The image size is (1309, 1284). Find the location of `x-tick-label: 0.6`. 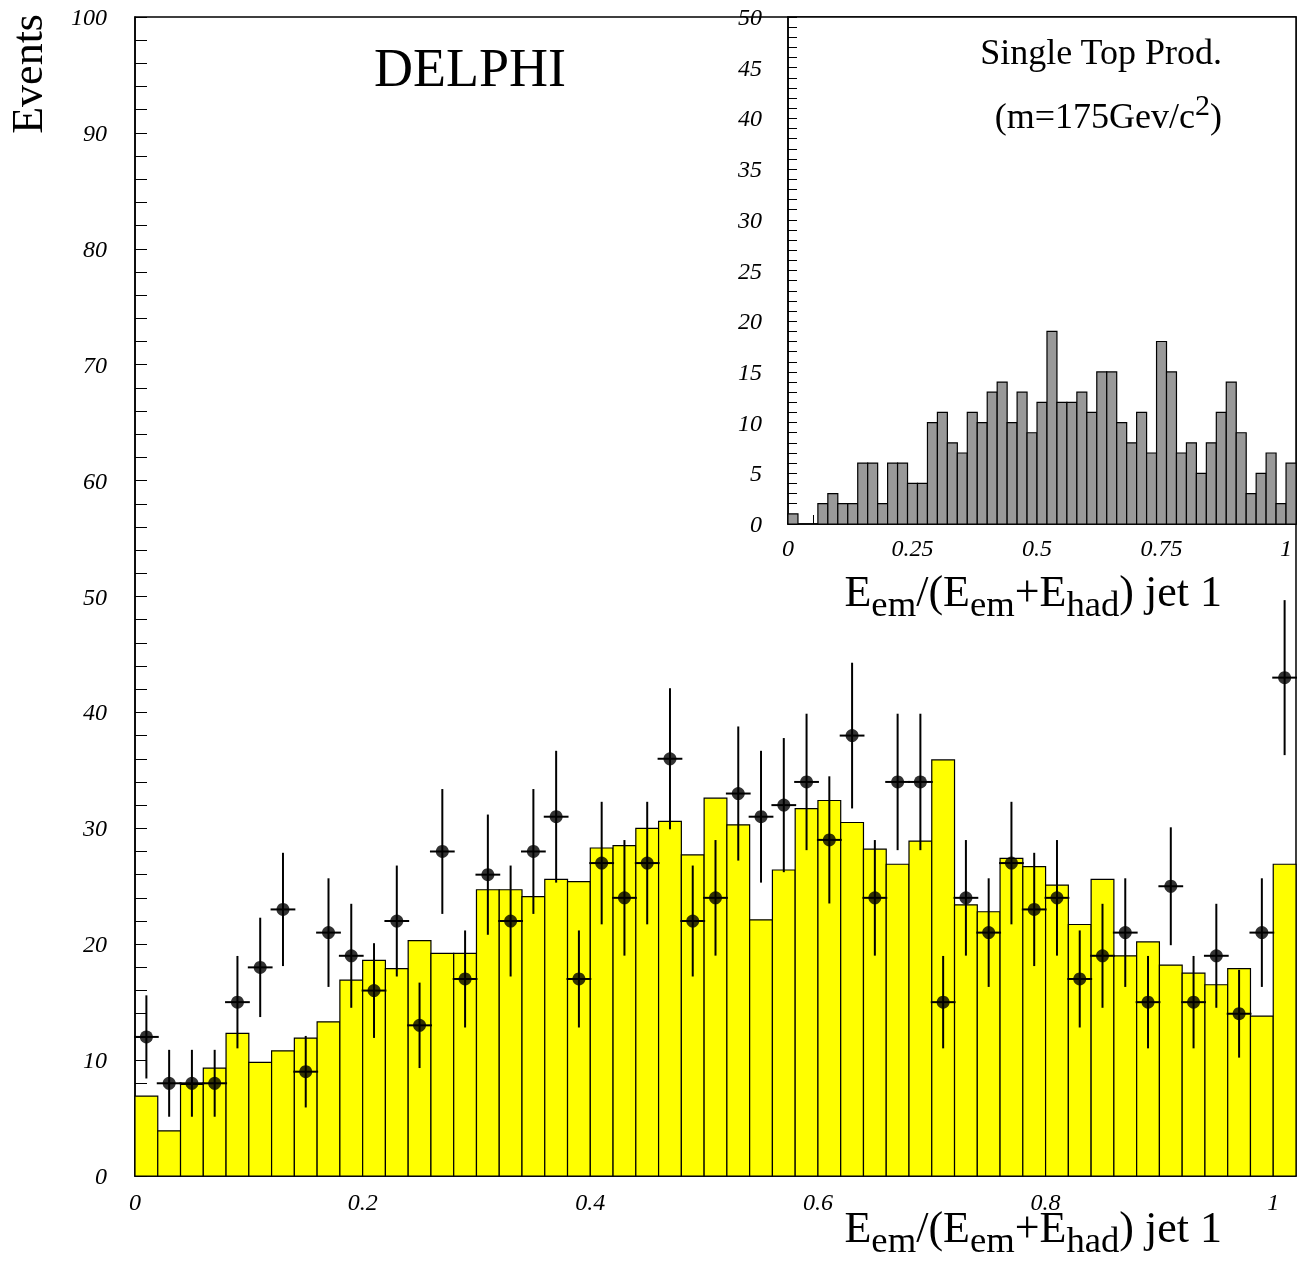

x-tick-label: 0.6 is located at coordinates (817, 1202).